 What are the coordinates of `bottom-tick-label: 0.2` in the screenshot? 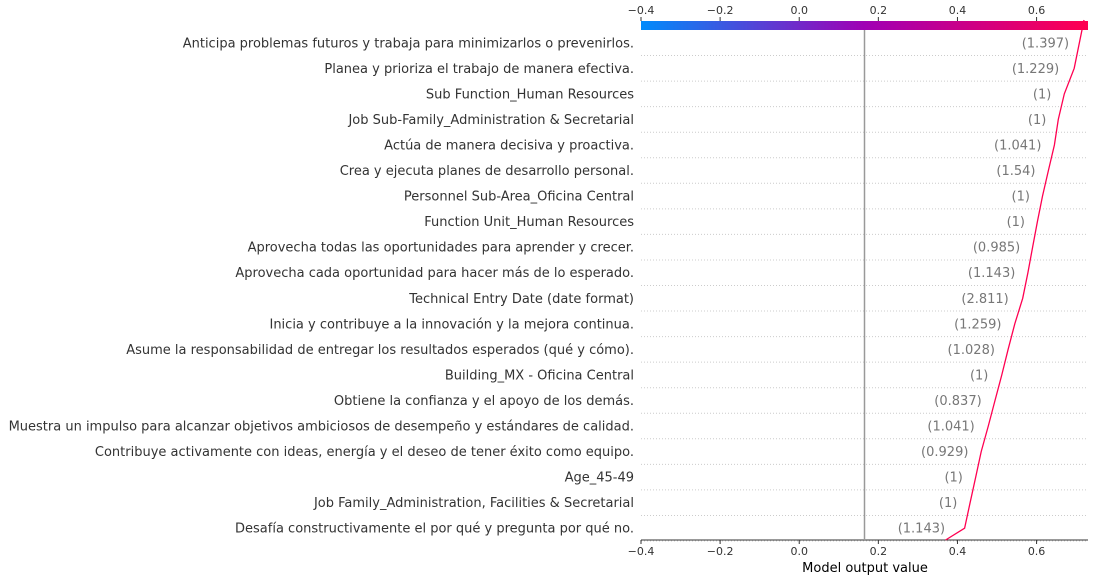 It's located at (879, 551).